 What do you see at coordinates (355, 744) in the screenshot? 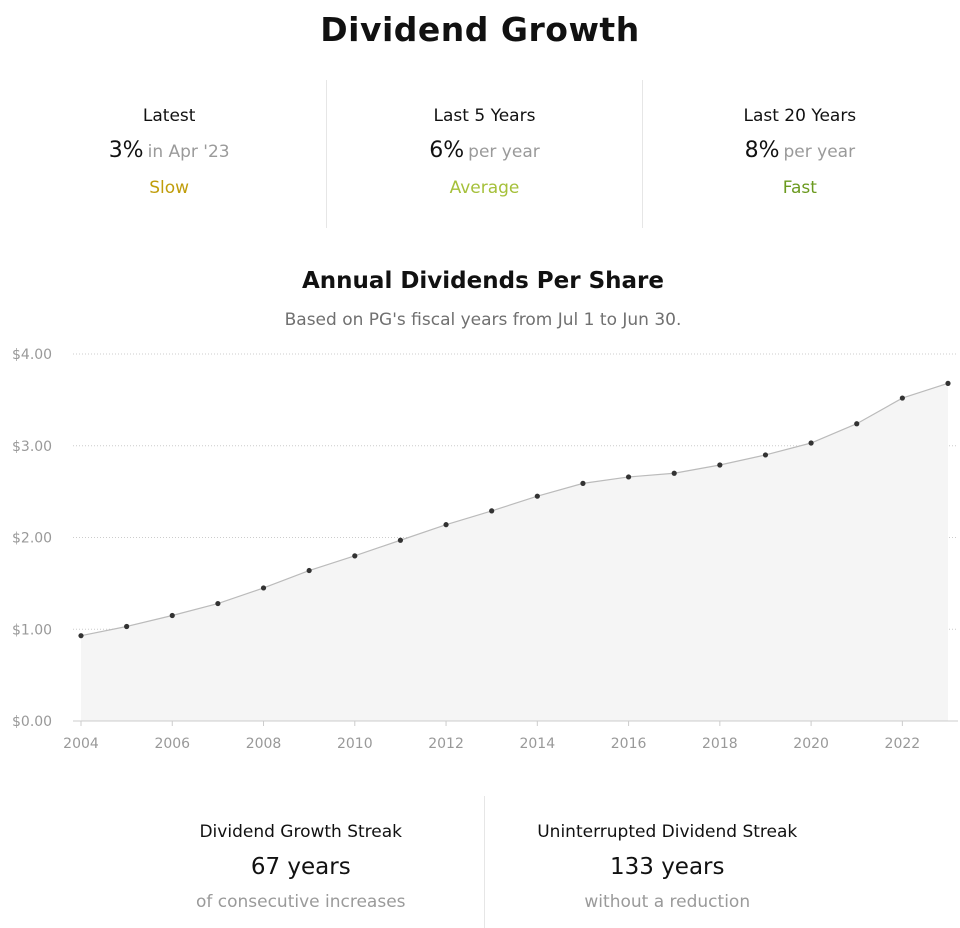
I see `x-tick-label: 2010` at bounding box center [355, 744].